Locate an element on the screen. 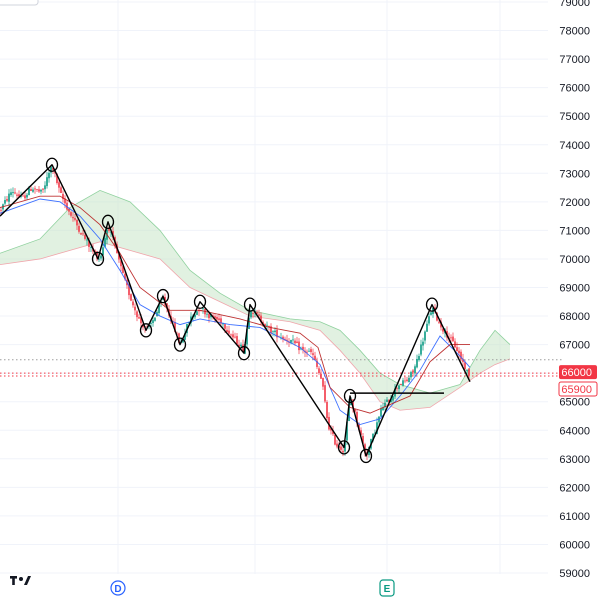  y-tick-label: 72000 is located at coordinates (574, 203).